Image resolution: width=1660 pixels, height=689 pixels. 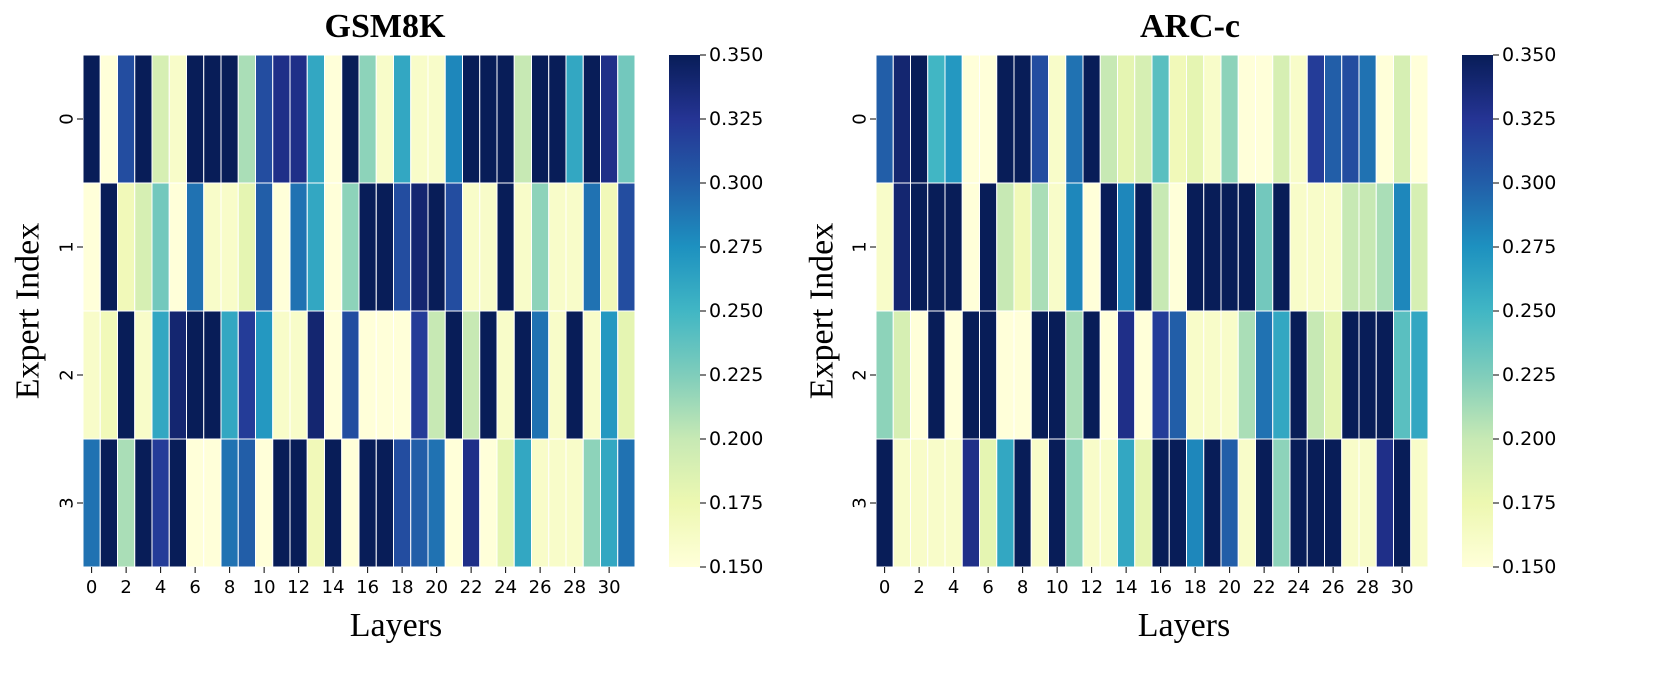 I want to click on y-tick-label: 3, so click(x=67, y=502).